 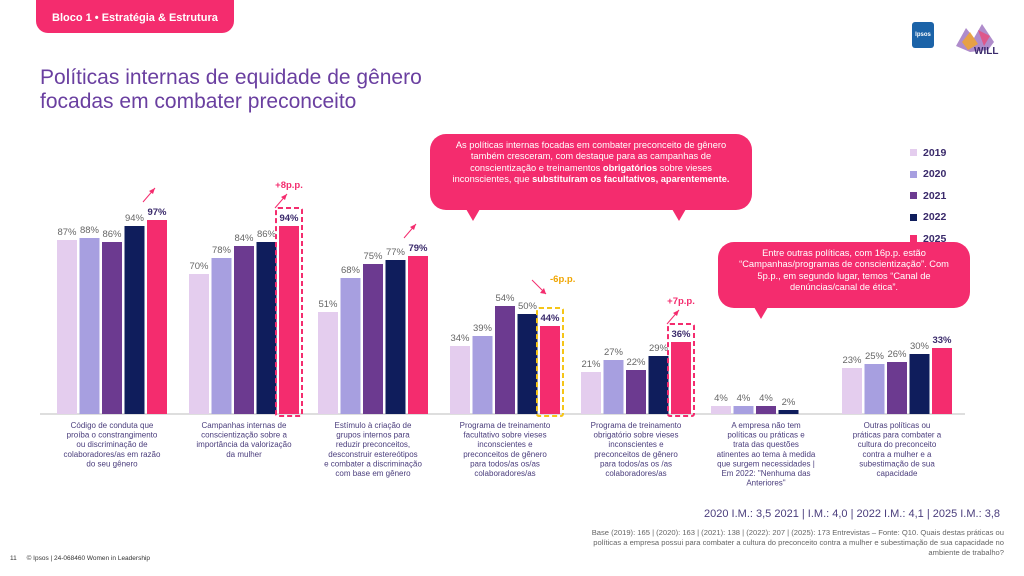 What do you see at coordinates (852, 360) in the screenshot?
I see `data-label: 23%` at bounding box center [852, 360].